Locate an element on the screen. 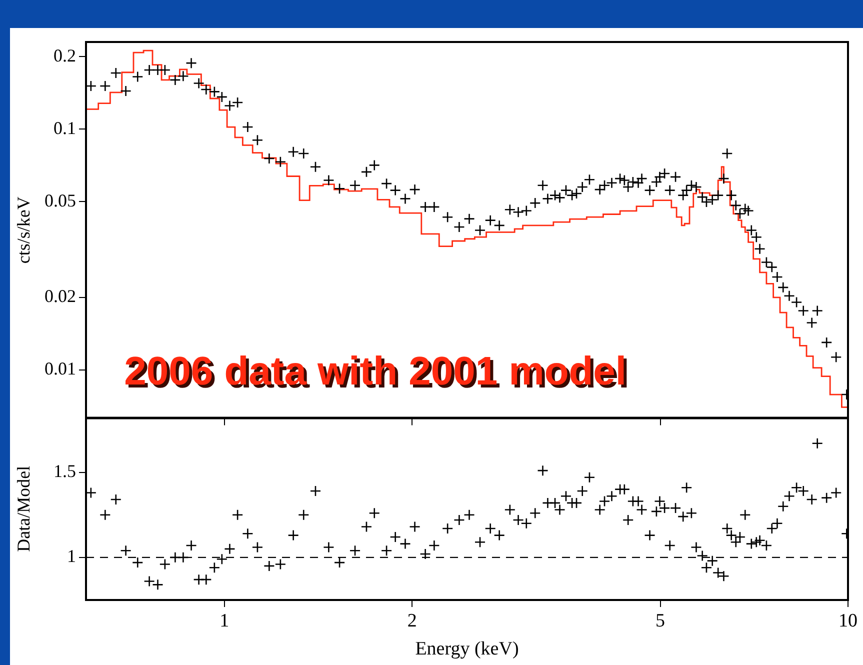 This screenshot has height=665, width=863. x-axis-title: Energy (keV) is located at coordinates (467, 649).